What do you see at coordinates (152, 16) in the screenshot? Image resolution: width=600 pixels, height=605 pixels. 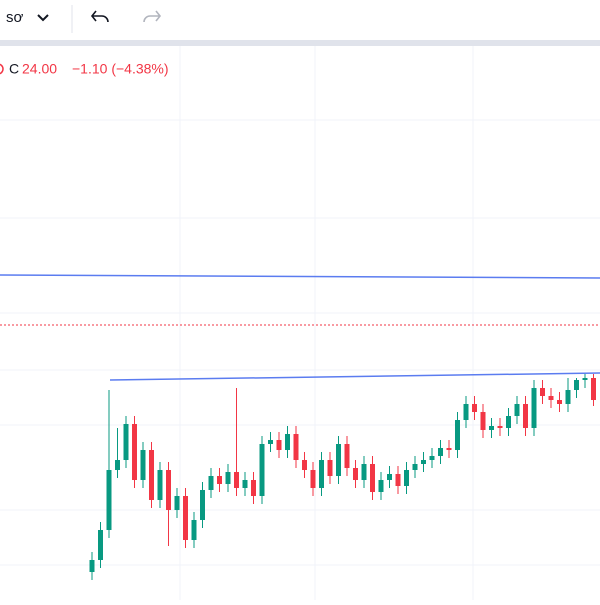 I see `redo-button` at bounding box center [152, 16].